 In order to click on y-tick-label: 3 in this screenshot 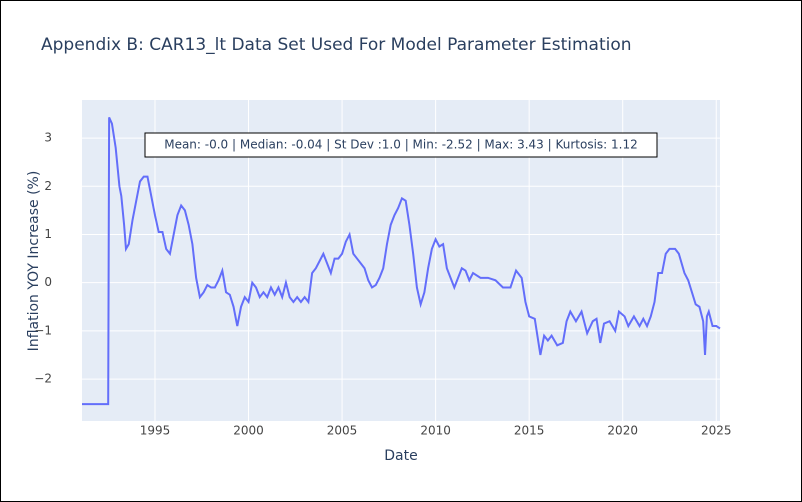, I will do `click(48, 138)`.